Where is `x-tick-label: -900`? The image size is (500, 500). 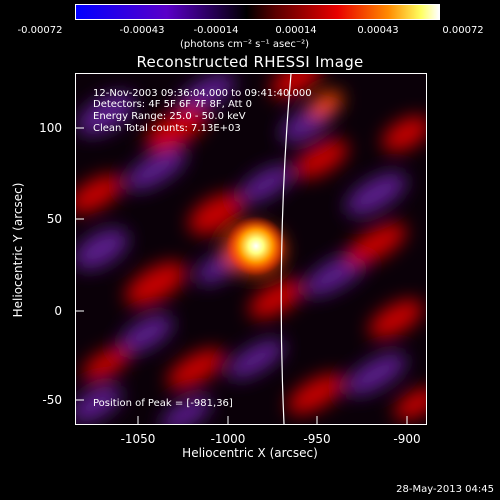 x-tick-label: -900 is located at coordinates (407, 439).